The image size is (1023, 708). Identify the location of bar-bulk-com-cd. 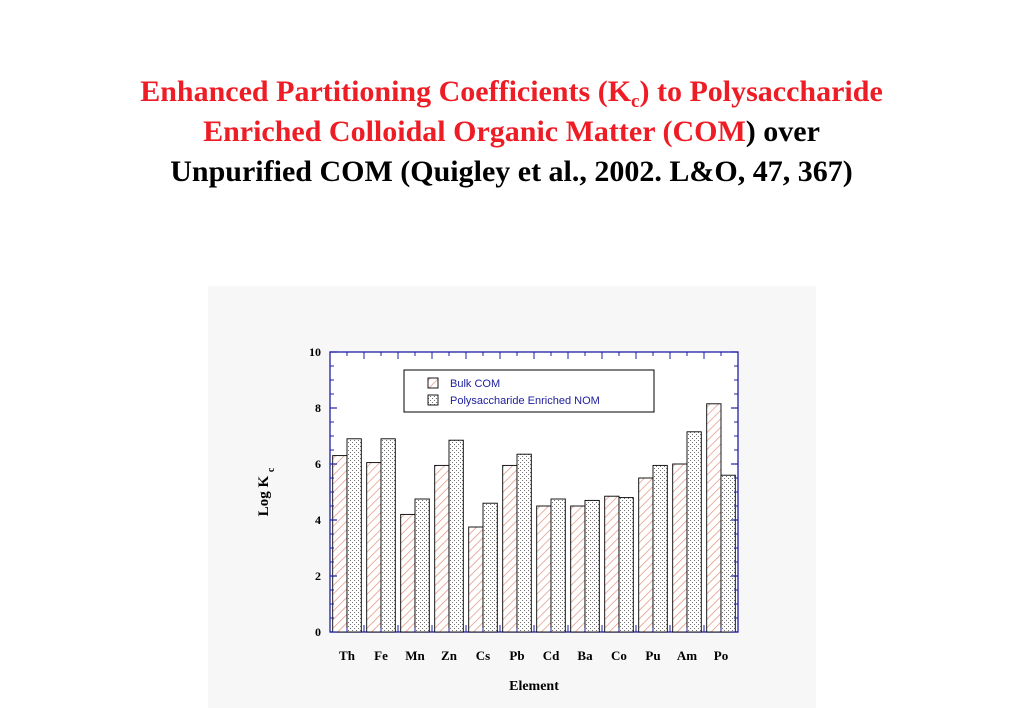
(544, 569).